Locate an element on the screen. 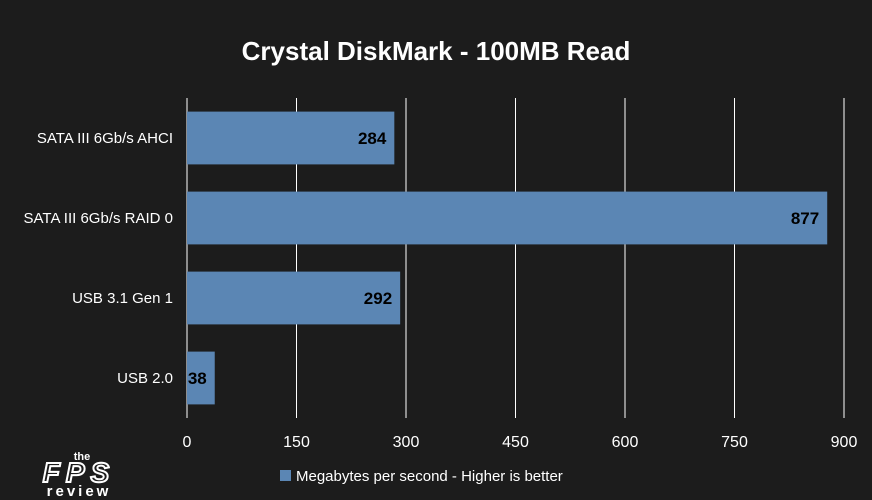 The image size is (872, 500). x-tick-label-3: 450 is located at coordinates (515, 442).